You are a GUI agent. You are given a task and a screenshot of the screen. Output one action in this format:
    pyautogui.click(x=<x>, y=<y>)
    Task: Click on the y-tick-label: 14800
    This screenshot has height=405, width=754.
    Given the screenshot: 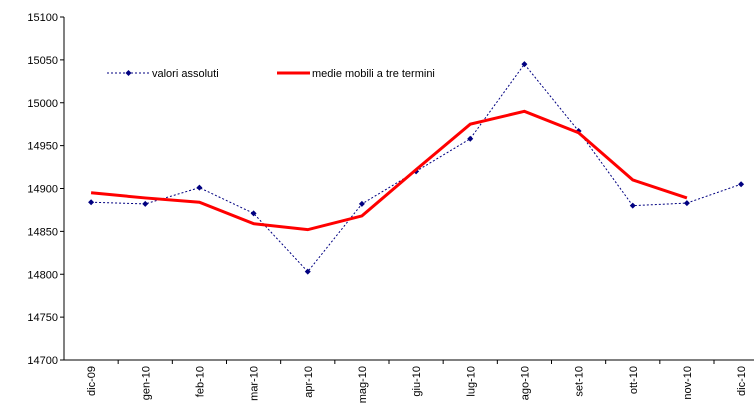 What is the action you would take?
    pyautogui.click(x=42, y=275)
    